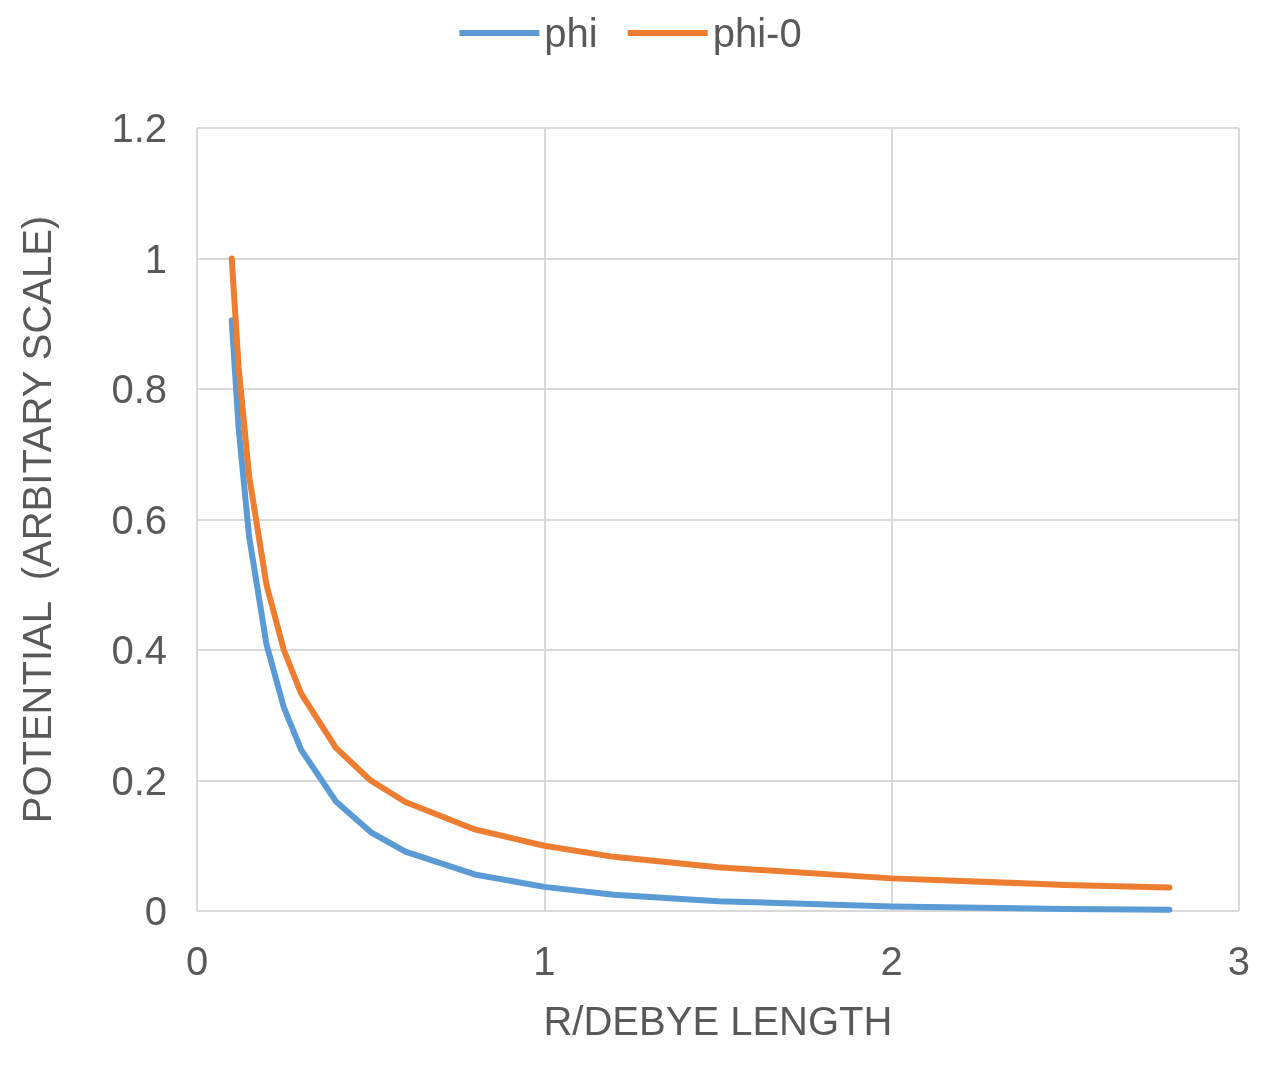 This screenshot has height=1069, width=1261. Describe the element at coordinates (37, 519) in the screenshot. I see `y-axis-title: POTENTIAL (ARBITARY SCALE)` at that location.